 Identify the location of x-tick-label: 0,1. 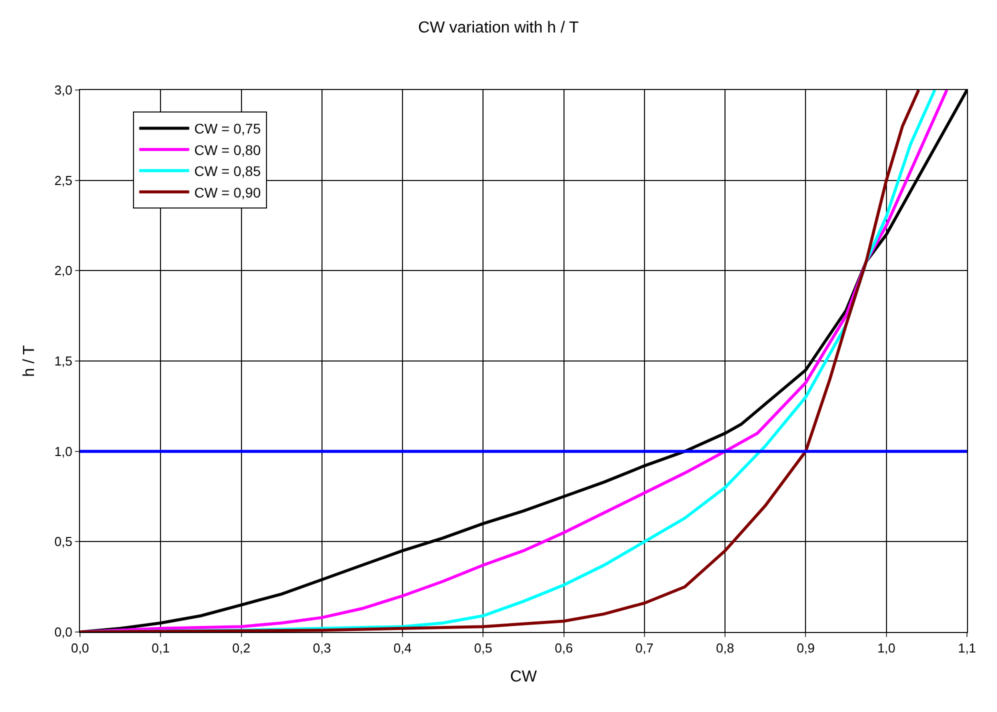
(161, 648).